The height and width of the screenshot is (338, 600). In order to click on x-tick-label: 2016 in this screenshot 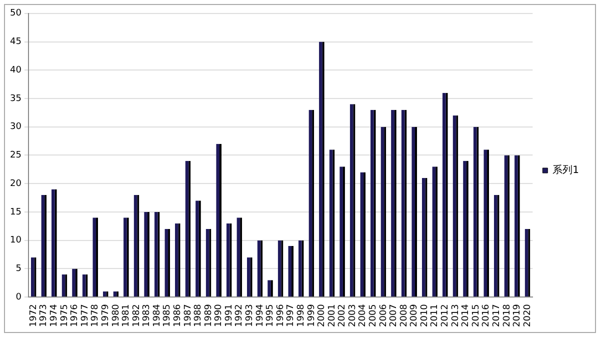, I will do `click(487, 315)`.